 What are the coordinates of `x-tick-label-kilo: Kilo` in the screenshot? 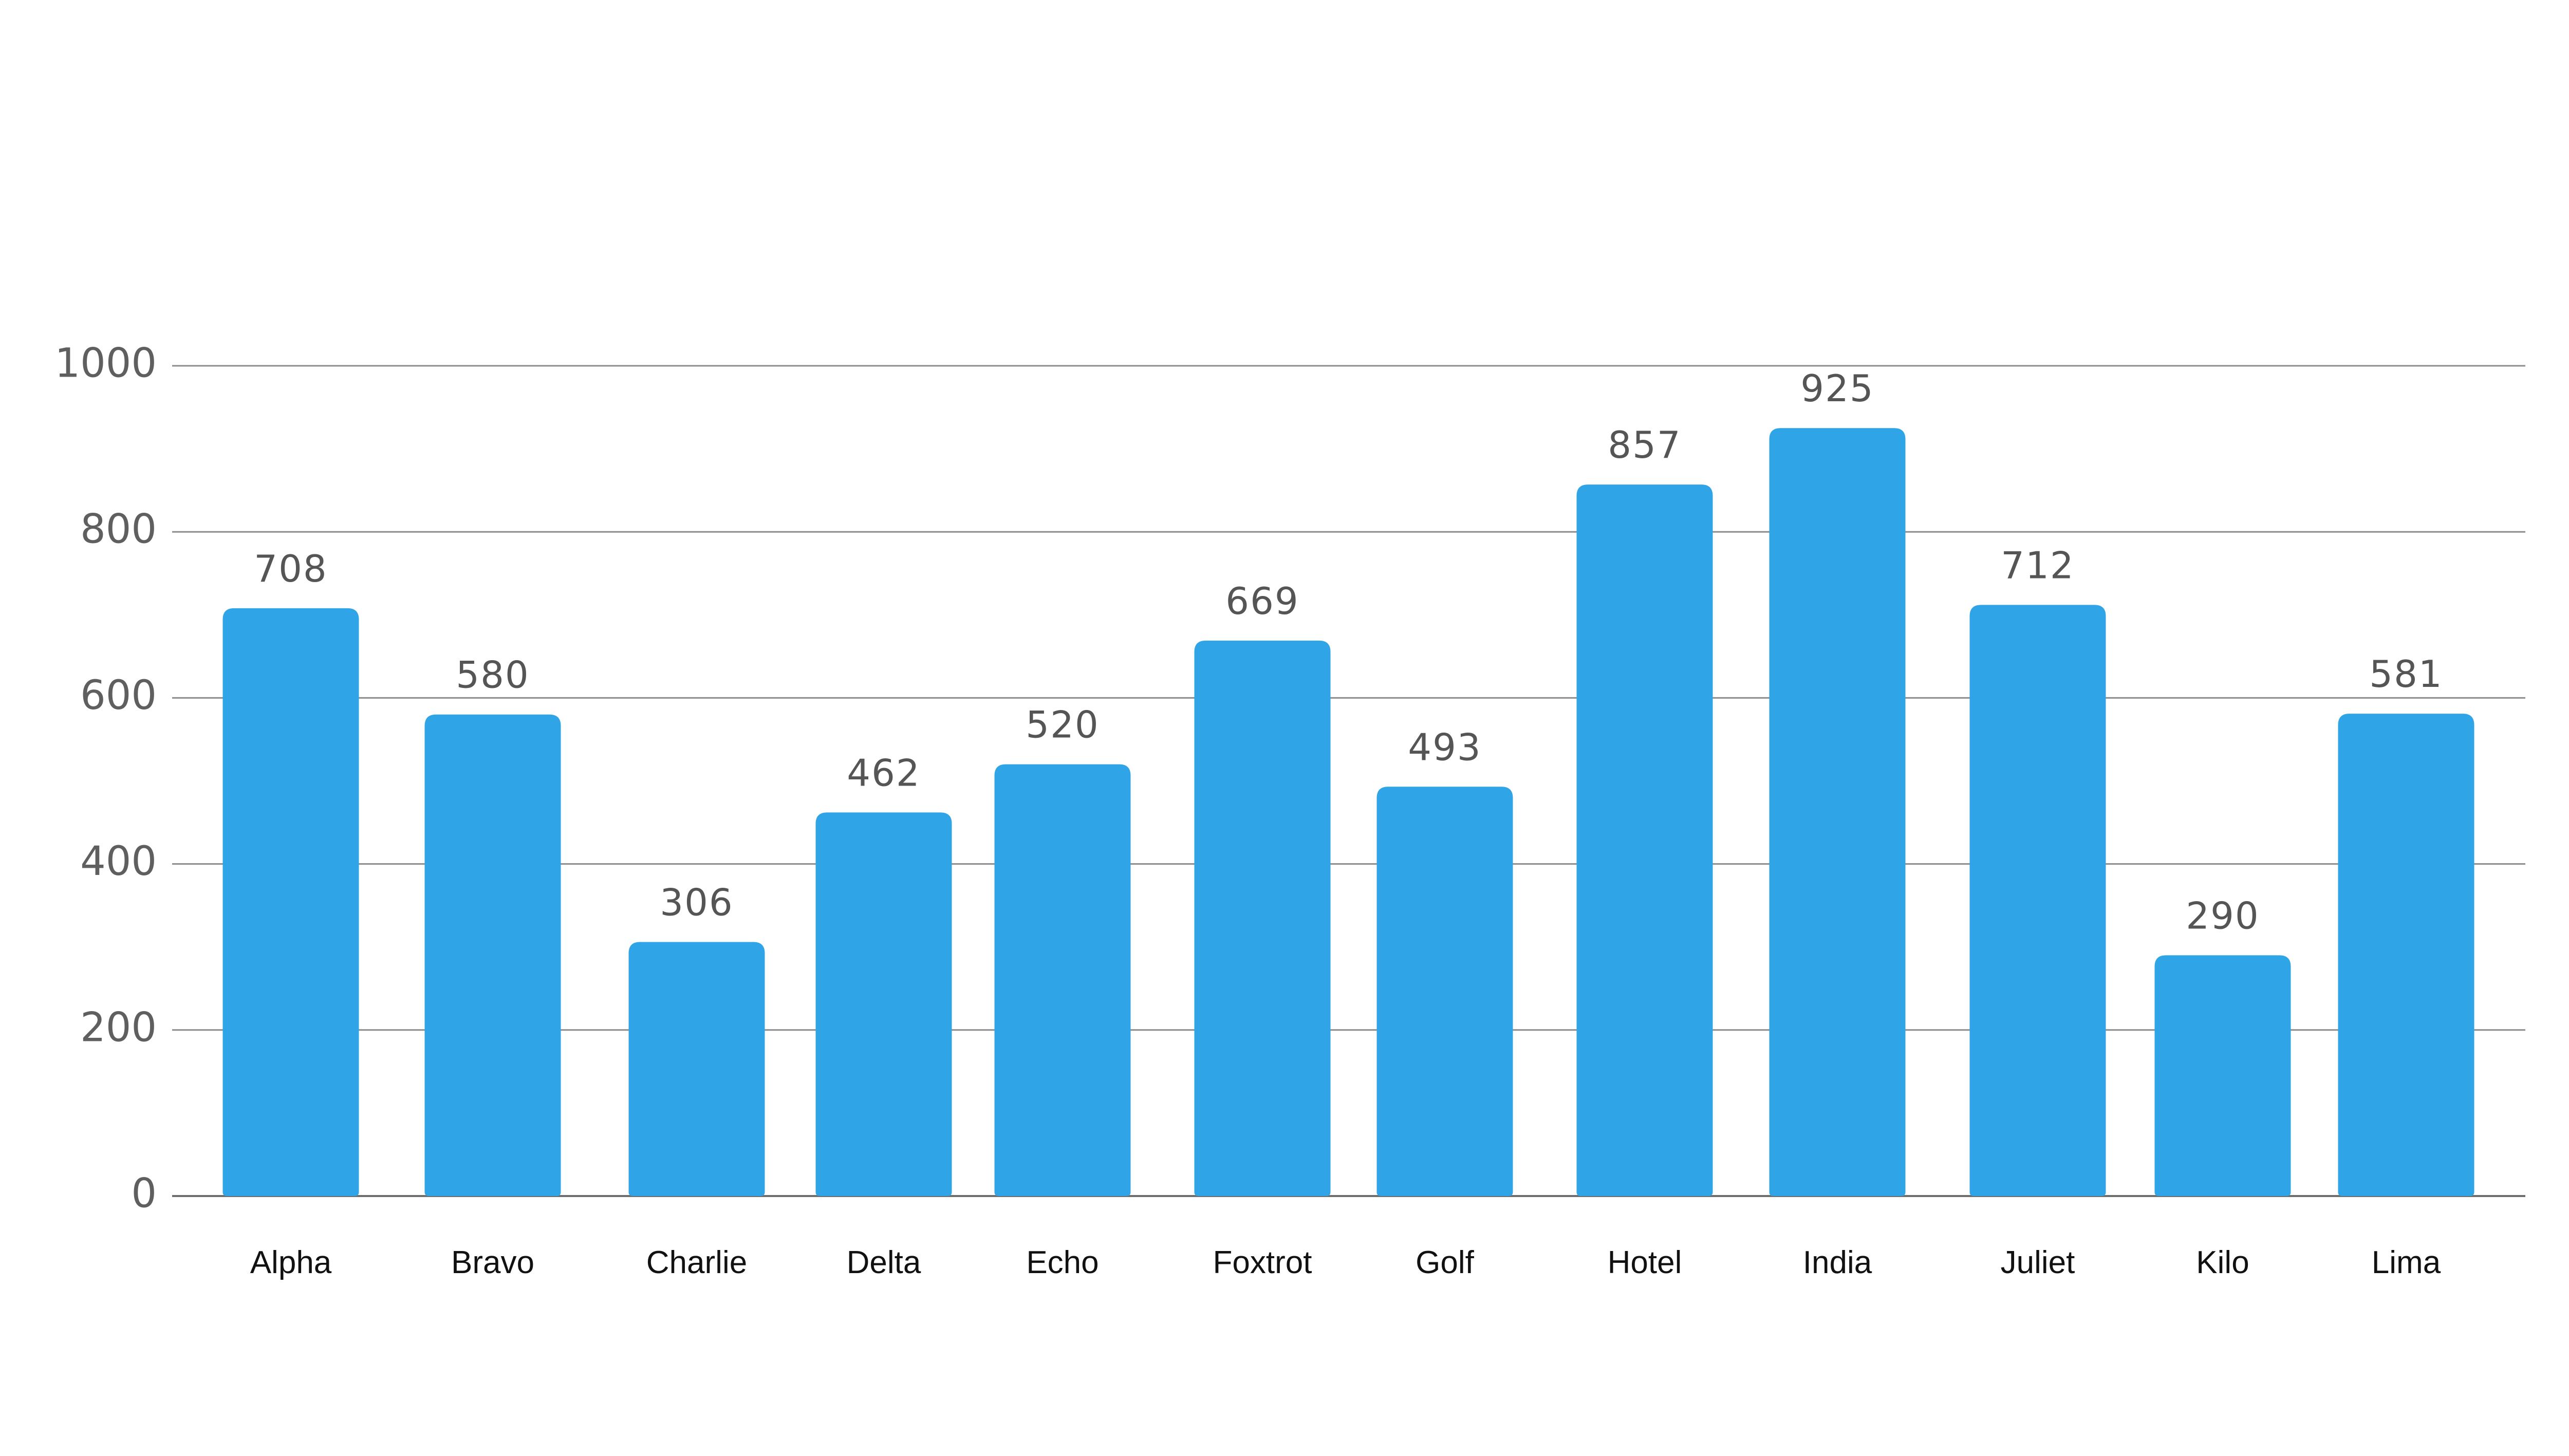 It's located at (2222, 1263).